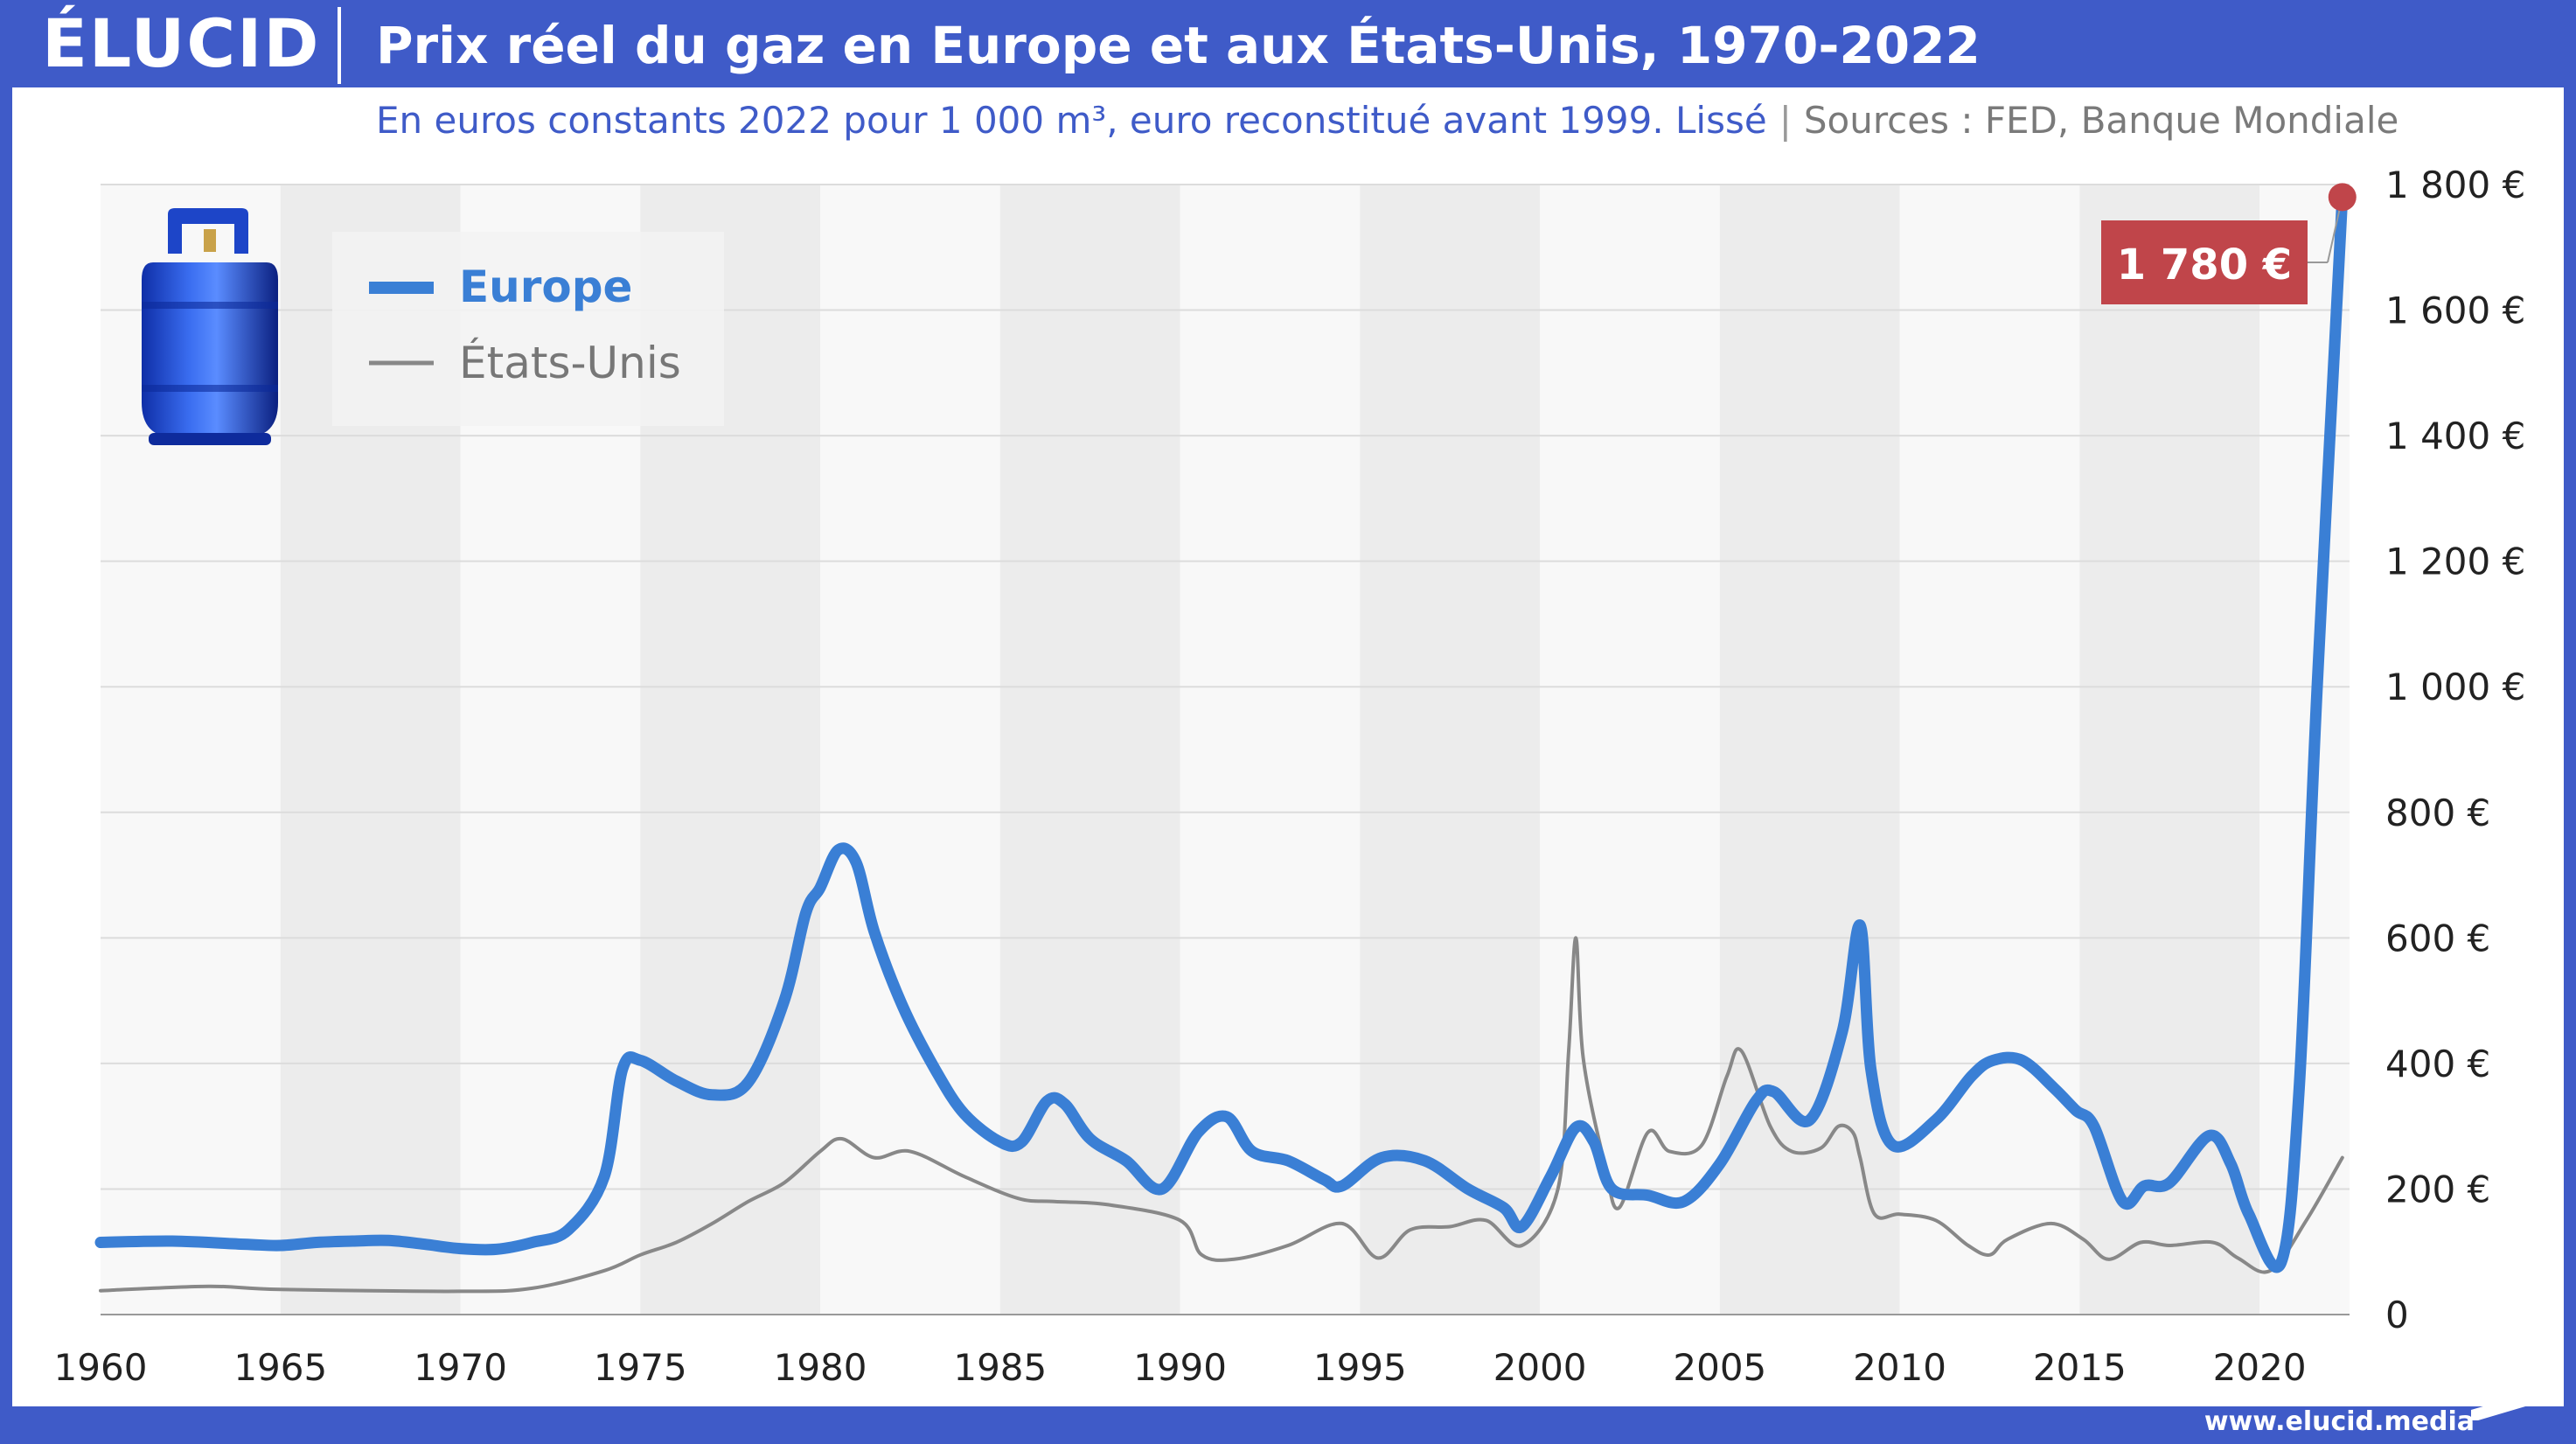 The image size is (2576, 1444). What do you see at coordinates (2455, 310) in the screenshot?
I see `y-tick-label: 1 600 €` at bounding box center [2455, 310].